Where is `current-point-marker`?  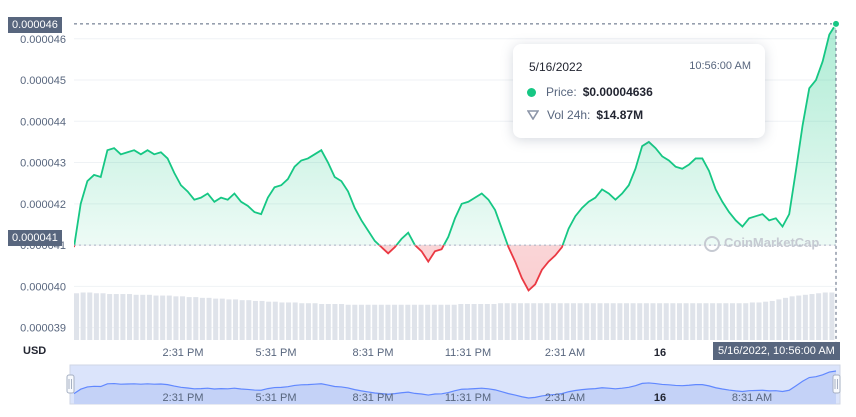
current-point-marker is located at coordinates (836, 23).